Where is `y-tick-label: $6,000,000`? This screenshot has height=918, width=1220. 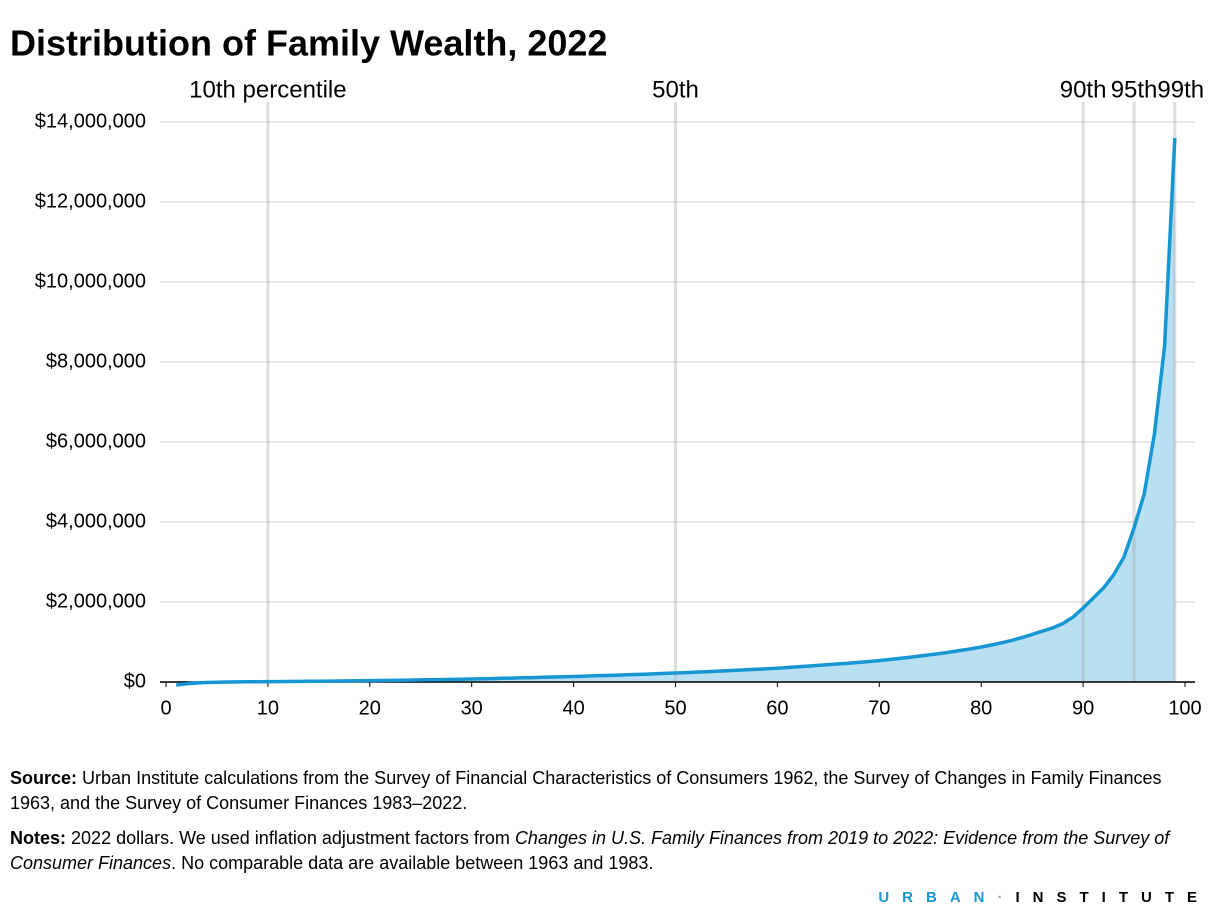 y-tick-label: $6,000,000 is located at coordinates (96, 441).